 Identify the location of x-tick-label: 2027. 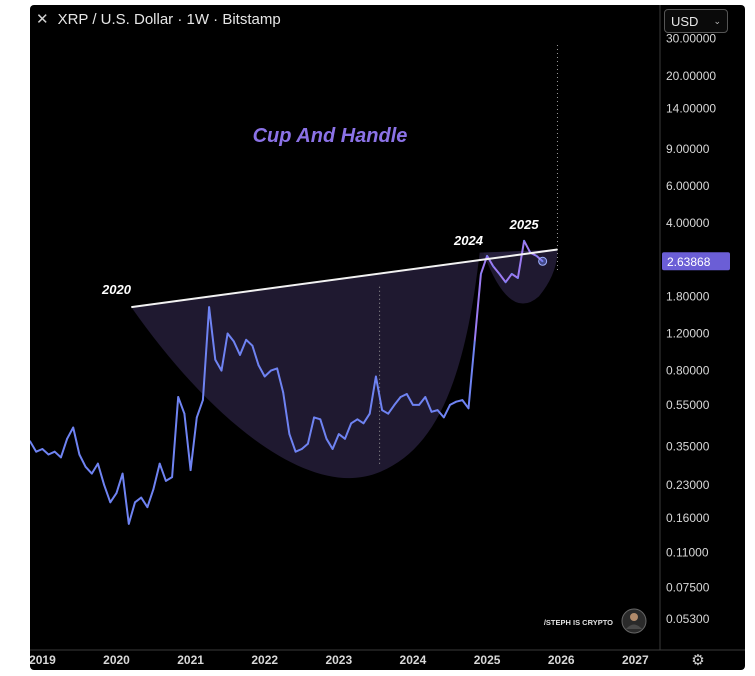
(635, 660).